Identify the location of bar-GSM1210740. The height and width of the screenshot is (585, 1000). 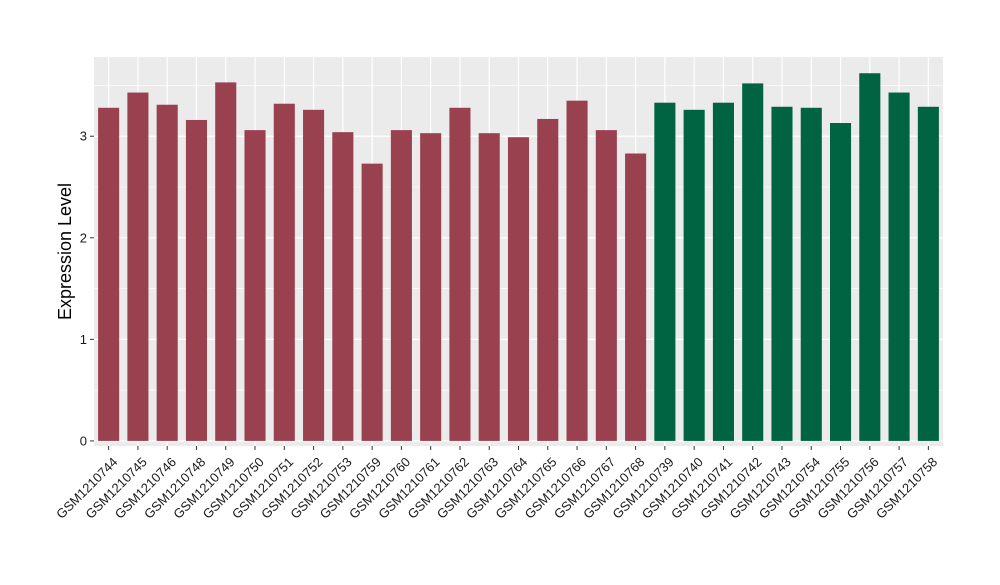
(694, 275).